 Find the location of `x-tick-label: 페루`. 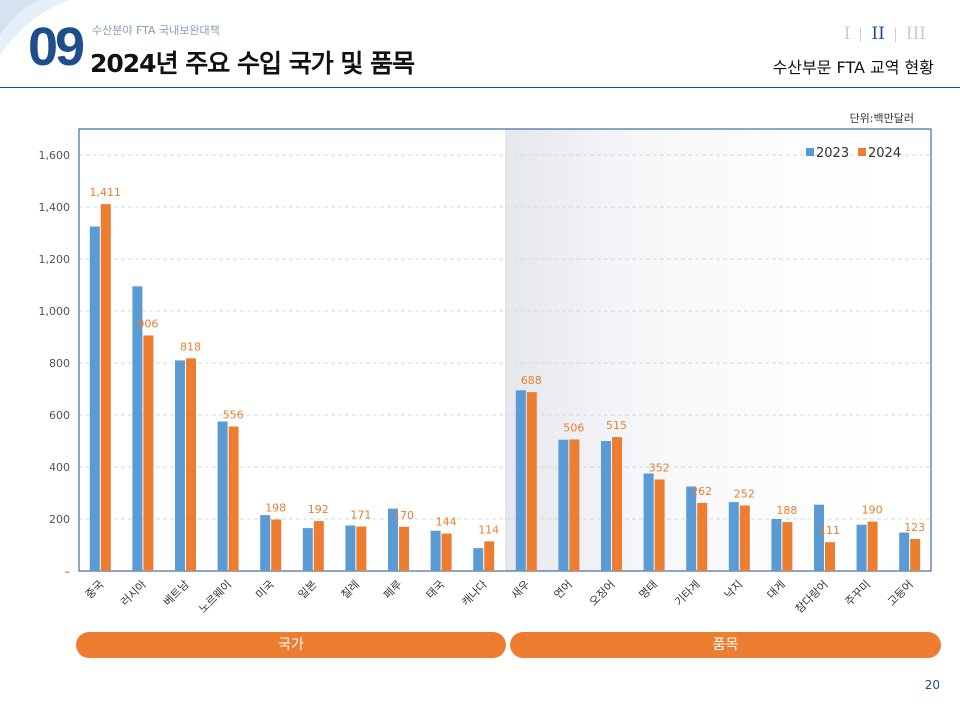

x-tick-label: 페루 is located at coordinates (393, 590).